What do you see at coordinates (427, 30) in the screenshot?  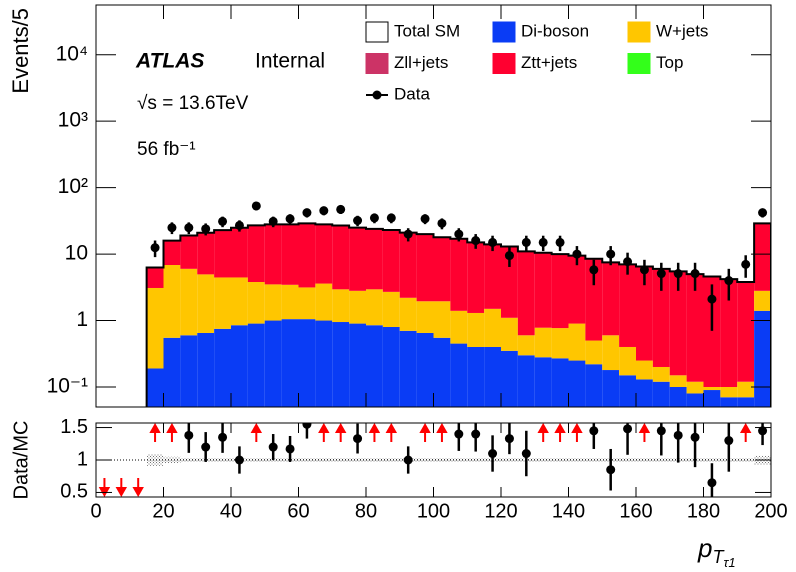 I see `legend-label: Total SM` at bounding box center [427, 30].